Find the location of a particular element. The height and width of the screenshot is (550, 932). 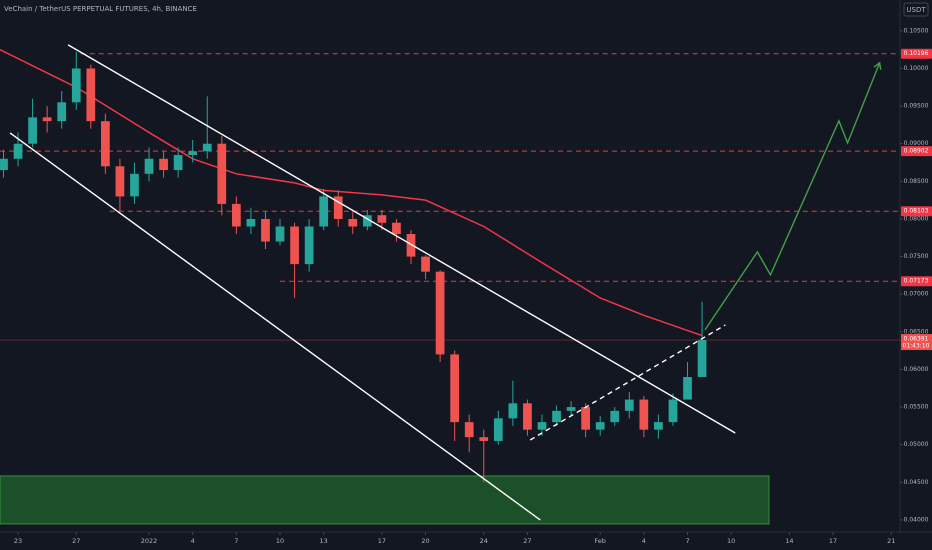

y-tick-label: 0.08500 is located at coordinates (916, 181).